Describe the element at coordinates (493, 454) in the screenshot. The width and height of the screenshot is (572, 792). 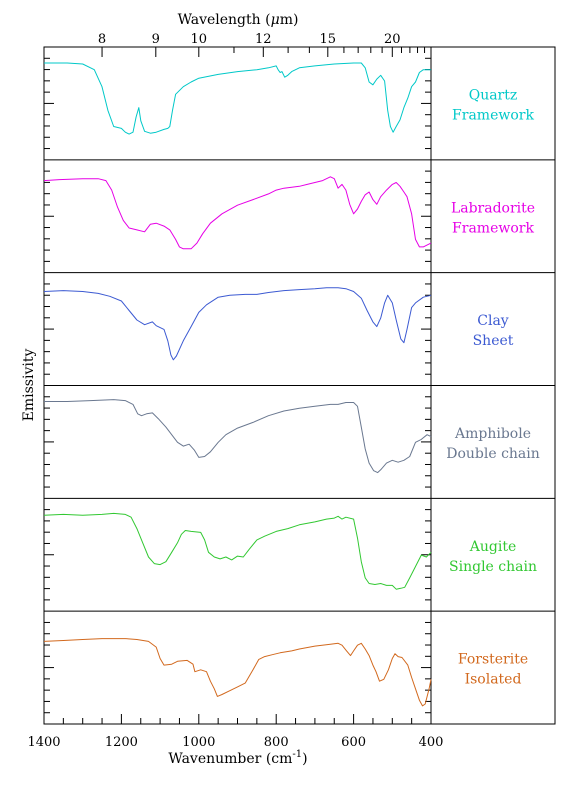
I see `panel-label: Double chain` at that location.